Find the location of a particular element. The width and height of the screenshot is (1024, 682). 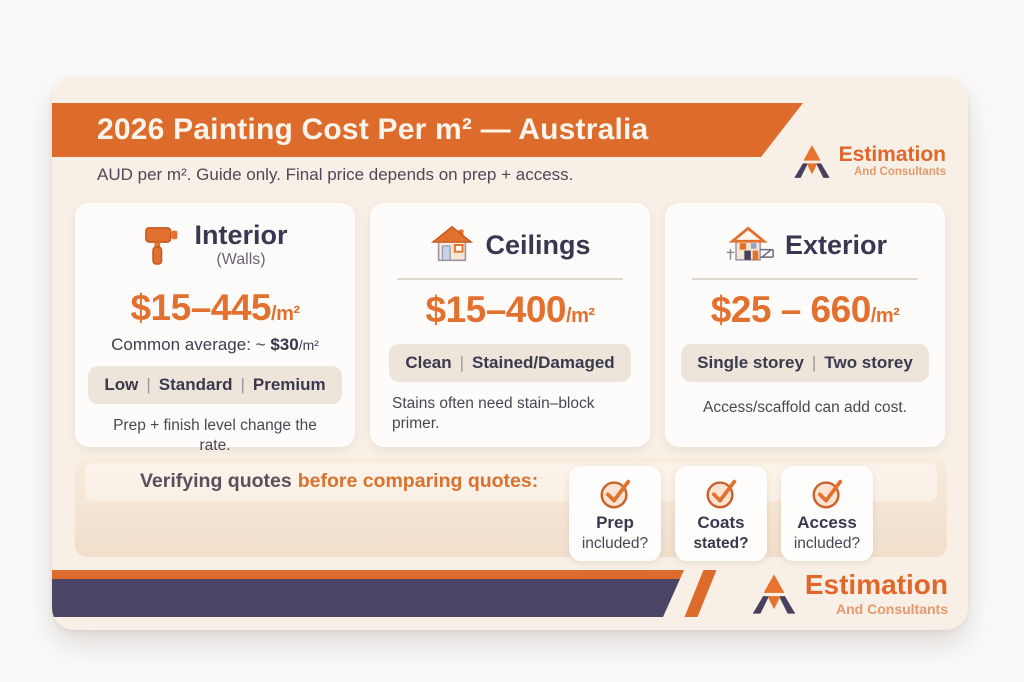

exterior-storey-pill: Single storey | Two storey is located at coordinates (805, 363).